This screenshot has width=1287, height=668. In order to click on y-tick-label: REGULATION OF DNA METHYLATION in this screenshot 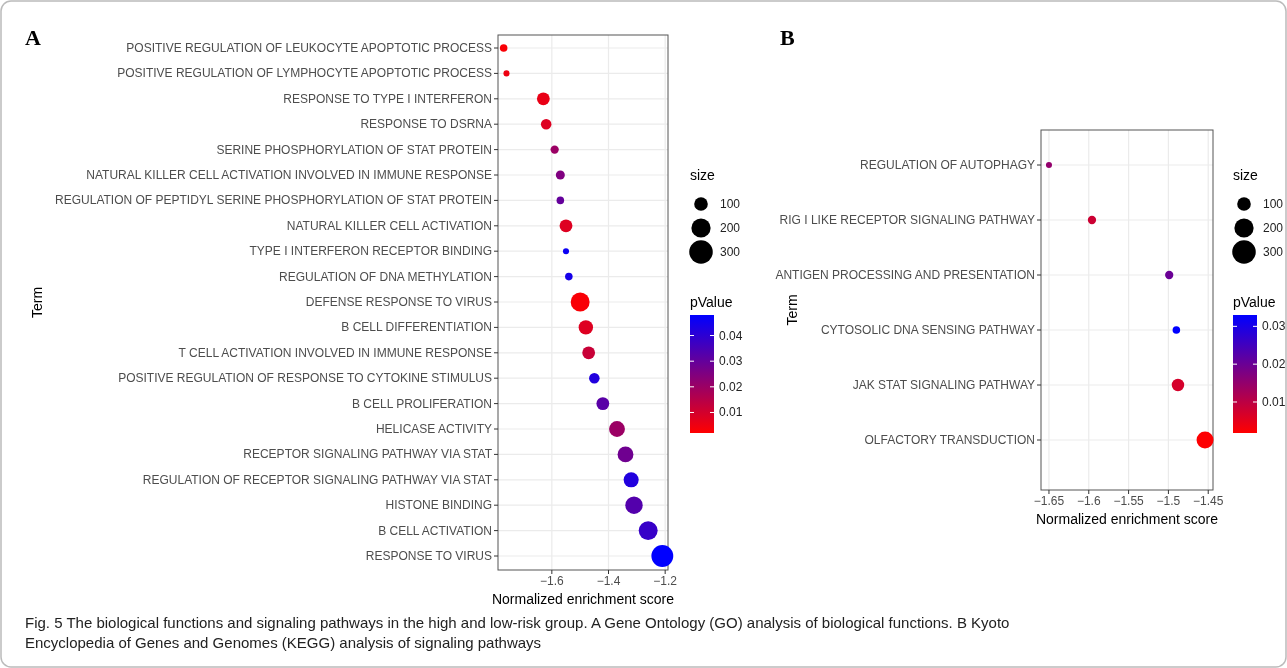, I will do `click(385, 276)`.